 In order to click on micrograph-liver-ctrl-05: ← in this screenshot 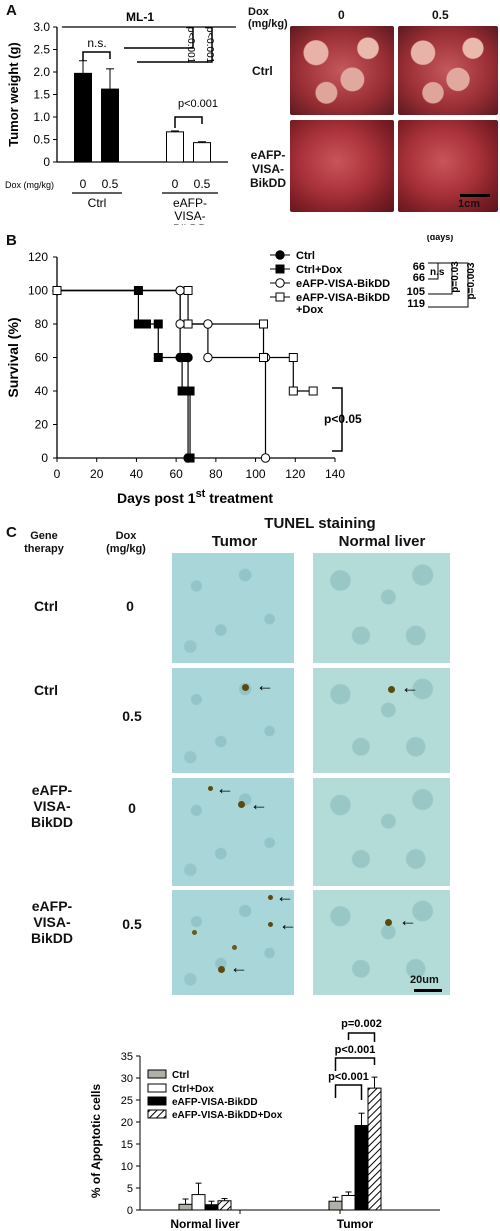, I will do `click(381, 720)`.